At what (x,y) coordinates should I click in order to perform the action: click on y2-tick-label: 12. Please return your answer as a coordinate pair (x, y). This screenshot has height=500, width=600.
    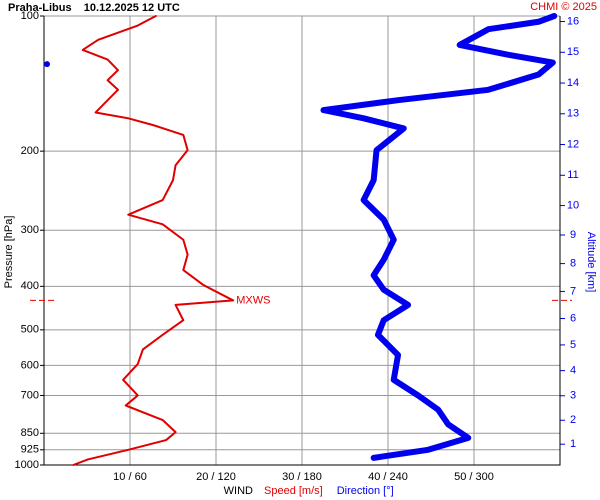
    Looking at the image, I should click on (573, 144).